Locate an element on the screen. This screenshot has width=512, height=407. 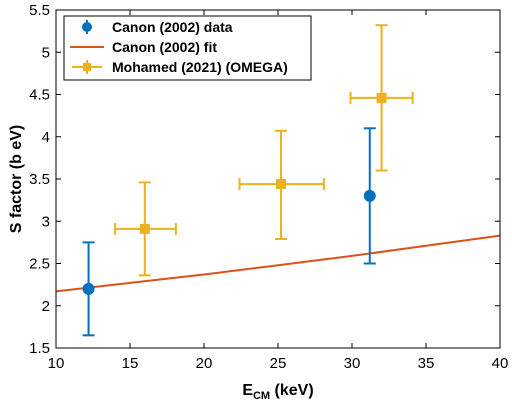
y-axis-label: S factor (b eV) is located at coordinates (16, 179).